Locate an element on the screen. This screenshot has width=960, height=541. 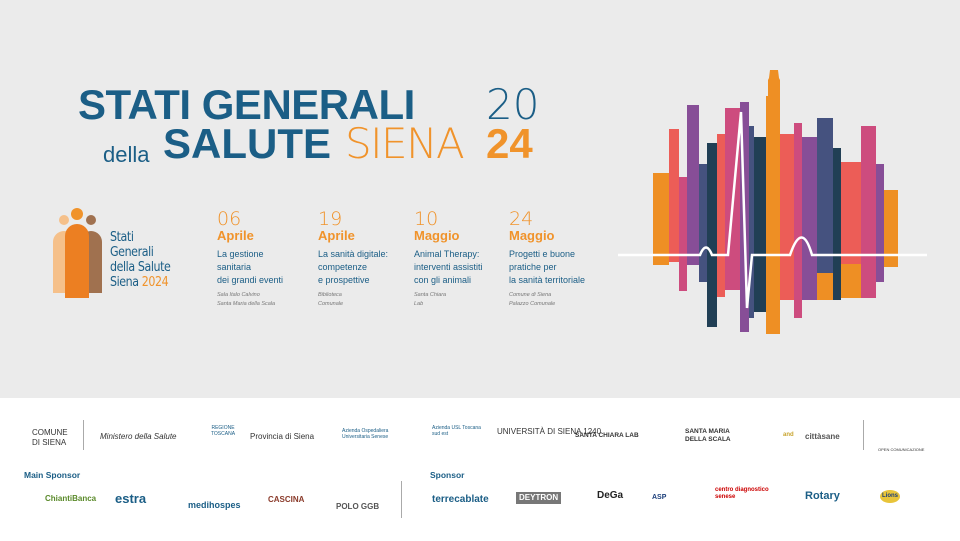
partner-logo: Provincia di Siena is located at coordinates (282, 436).